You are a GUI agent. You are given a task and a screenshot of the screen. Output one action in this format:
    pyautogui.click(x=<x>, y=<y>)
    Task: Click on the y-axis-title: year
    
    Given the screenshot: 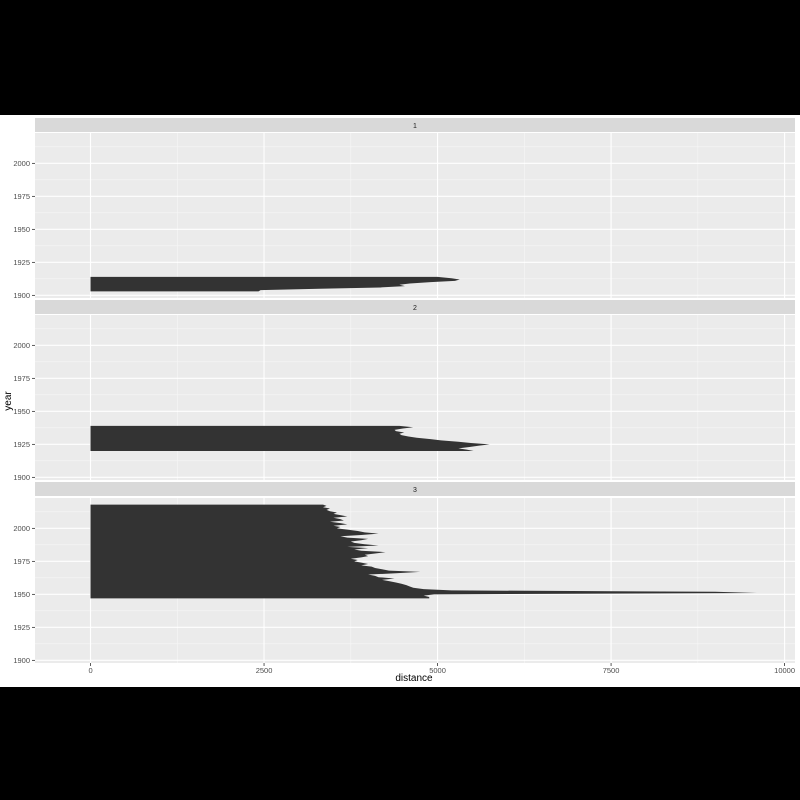 What is the action you would take?
    pyautogui.click(x=8, y=401)
    